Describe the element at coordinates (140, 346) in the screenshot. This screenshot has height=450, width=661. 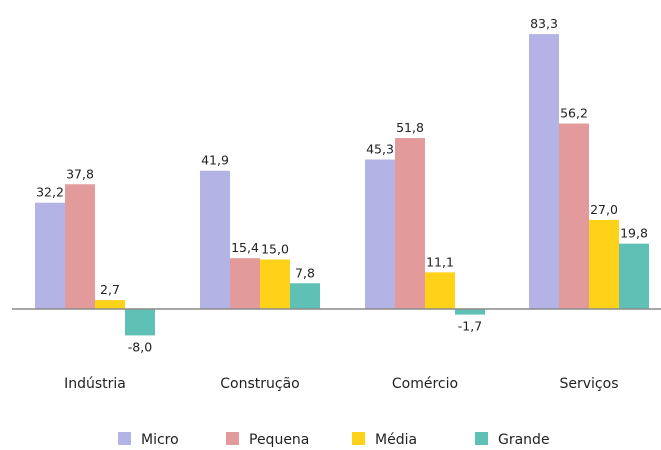
I see `value-label-industria-grande: -8,0` at that location.